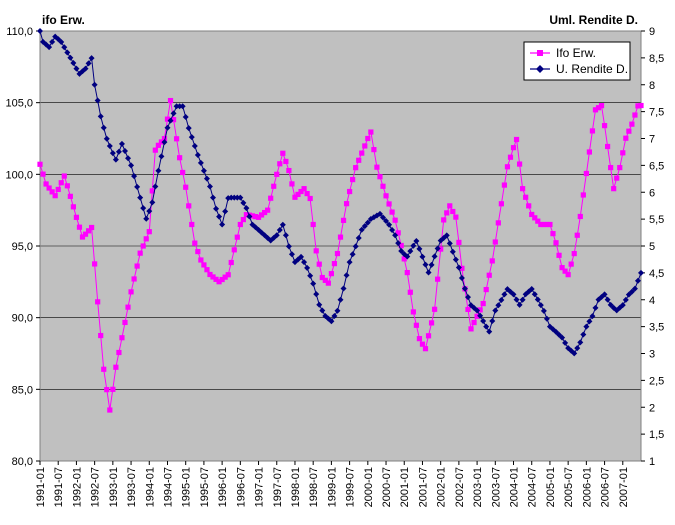  I want to click on left-tick-label: 95,0, so click(22, 247).